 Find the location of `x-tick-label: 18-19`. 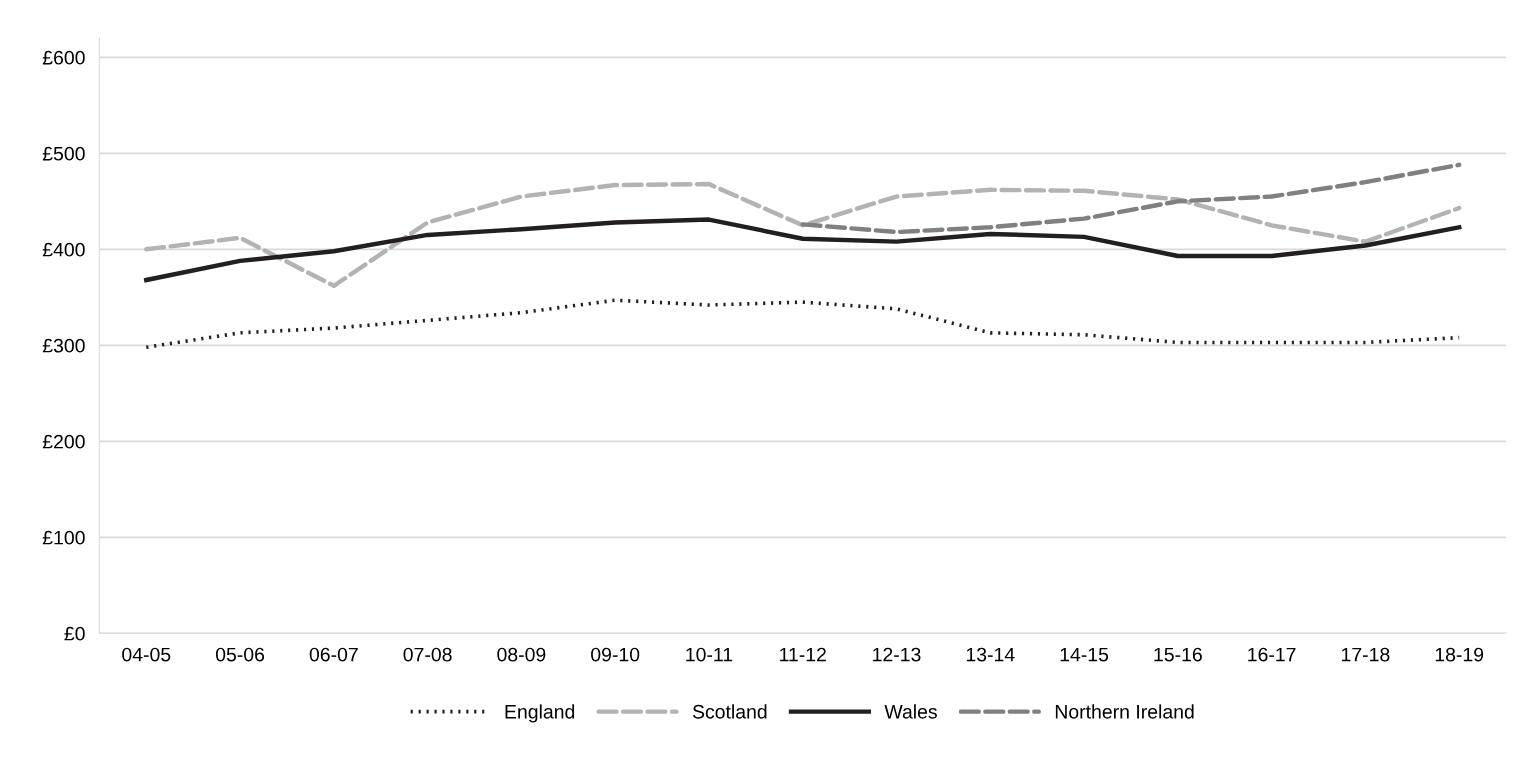

x-tick-label: 18-19 is located at coordinates (1459, 654).